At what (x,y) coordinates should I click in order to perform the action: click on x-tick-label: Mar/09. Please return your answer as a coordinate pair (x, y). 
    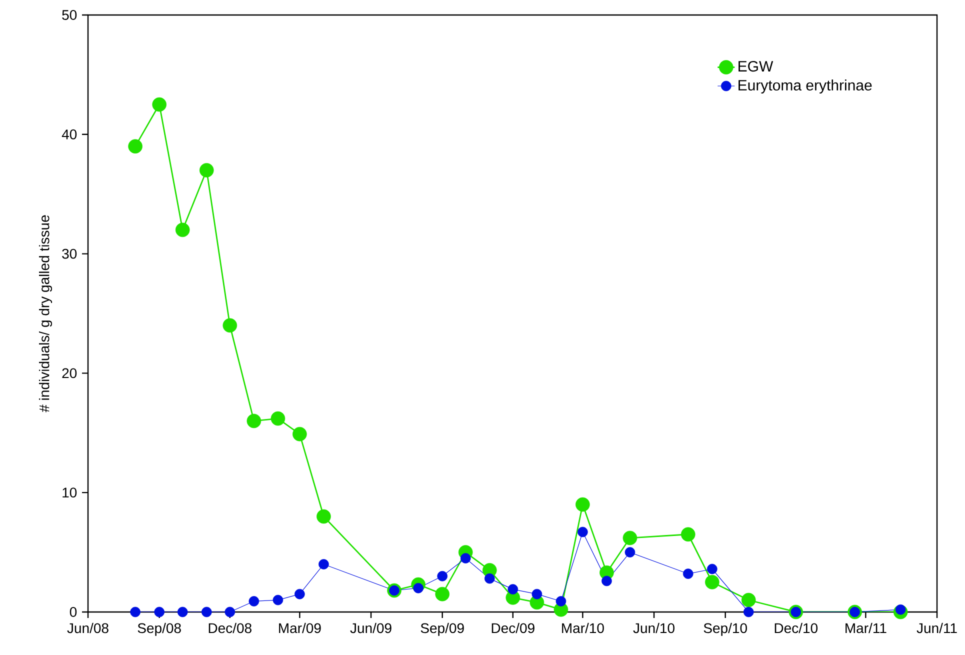
    Looking at the image, I should click on (300, 628).